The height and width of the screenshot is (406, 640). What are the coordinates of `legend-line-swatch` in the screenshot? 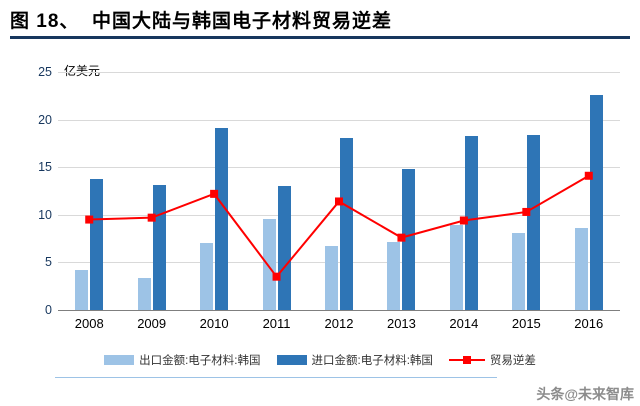 It's located at (466, 360).